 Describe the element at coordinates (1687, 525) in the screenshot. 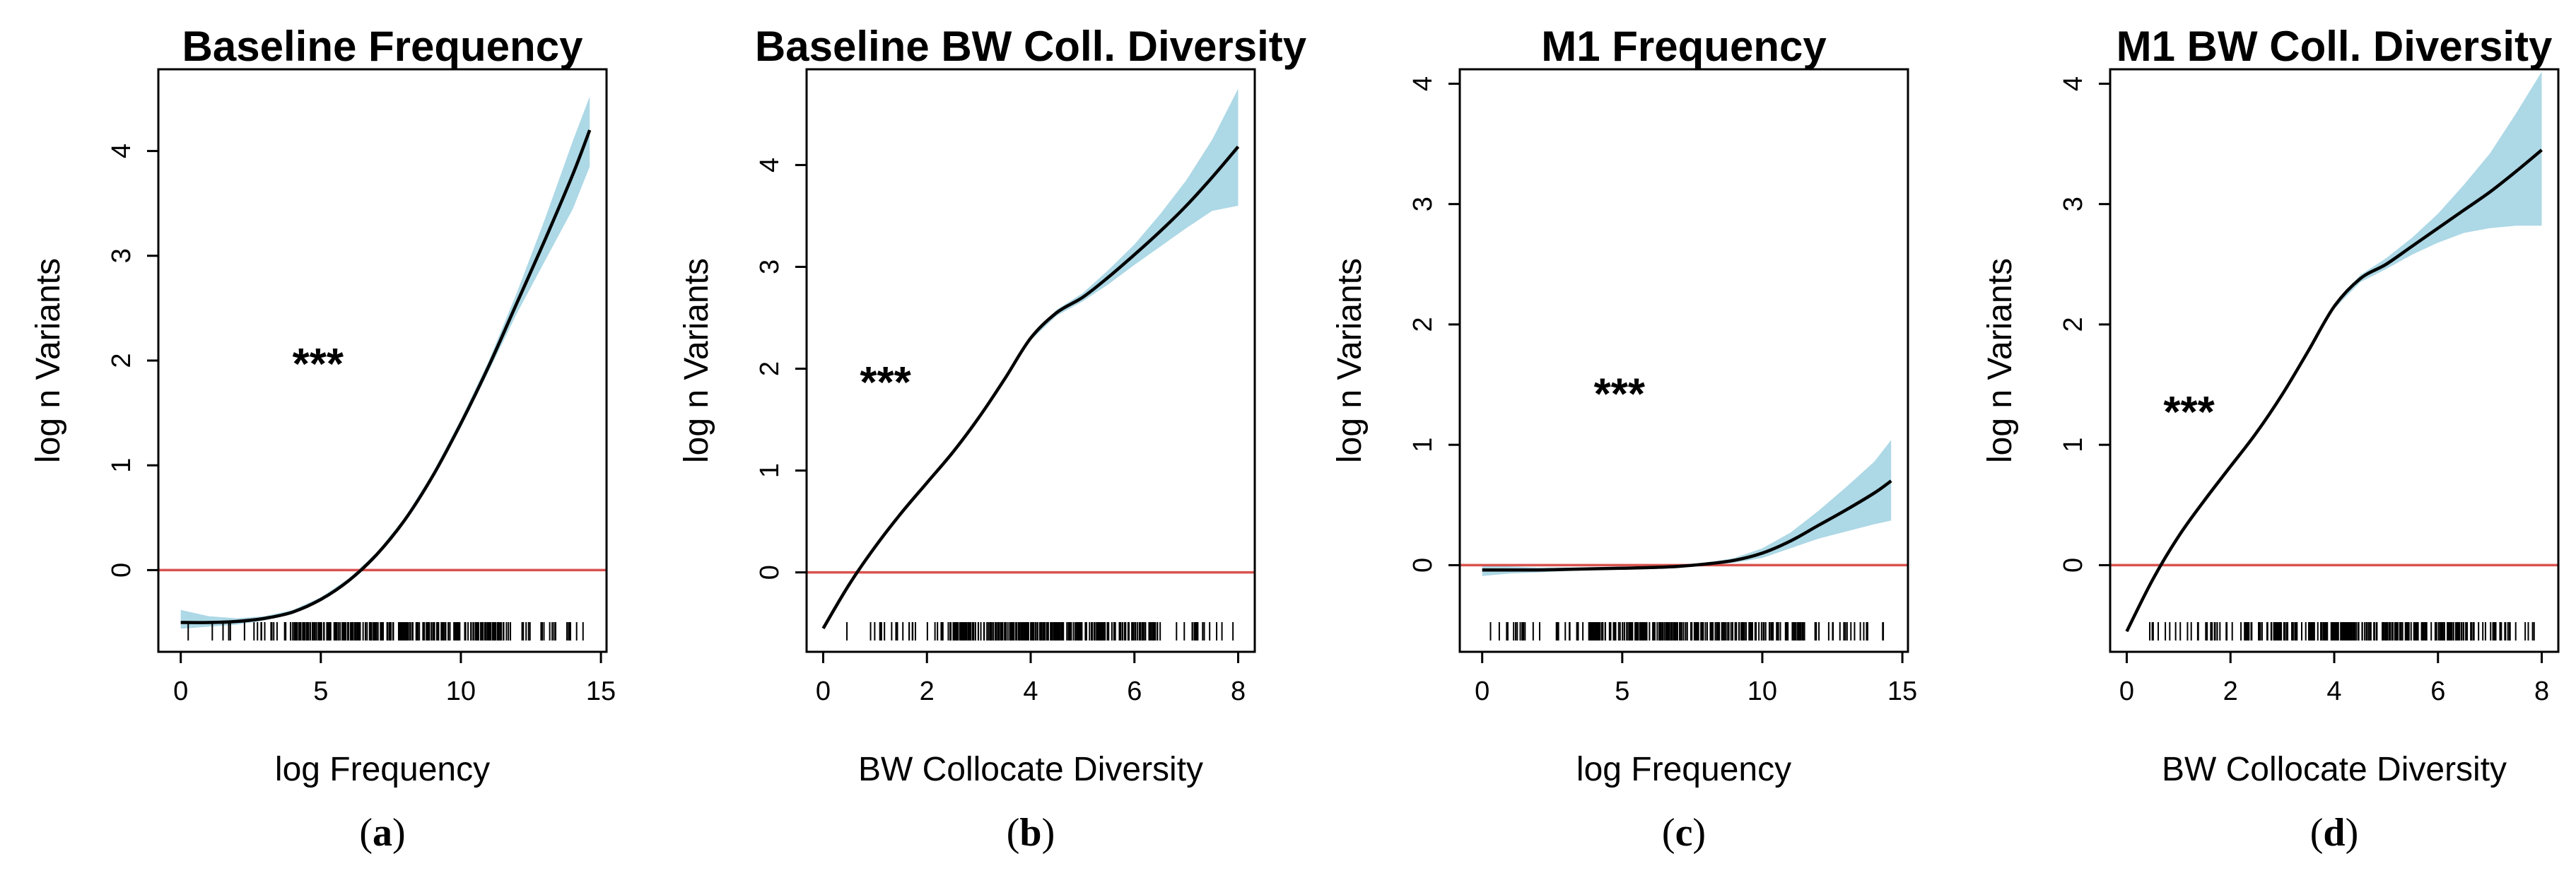

I see `panel-c-fitted-curve` at that location.